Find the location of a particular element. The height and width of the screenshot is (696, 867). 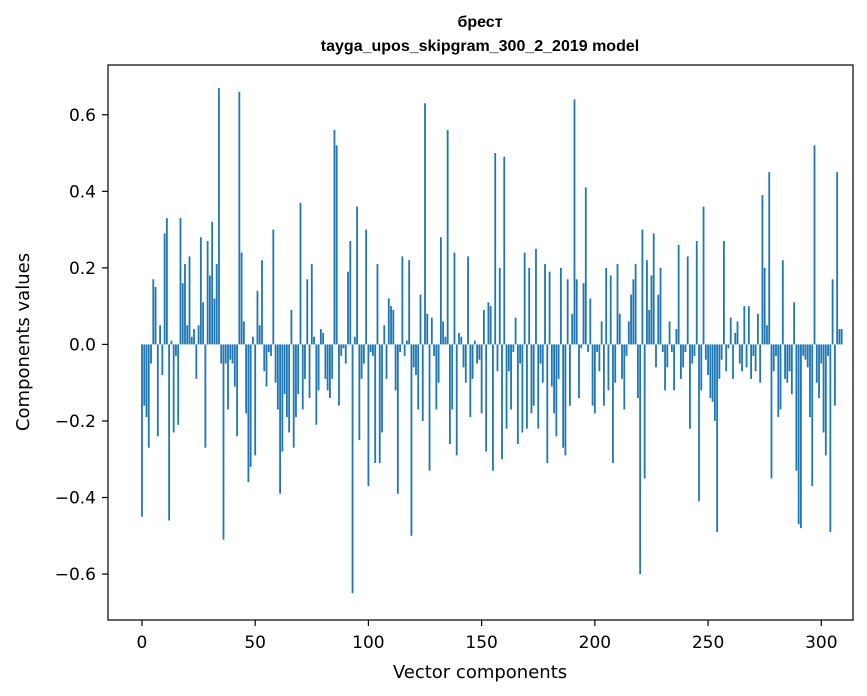

y-axis-ticks: −0.6 −0.4 −0.2 0.0 0.2 0.4 0.6 is located at coordinates (81, 345).